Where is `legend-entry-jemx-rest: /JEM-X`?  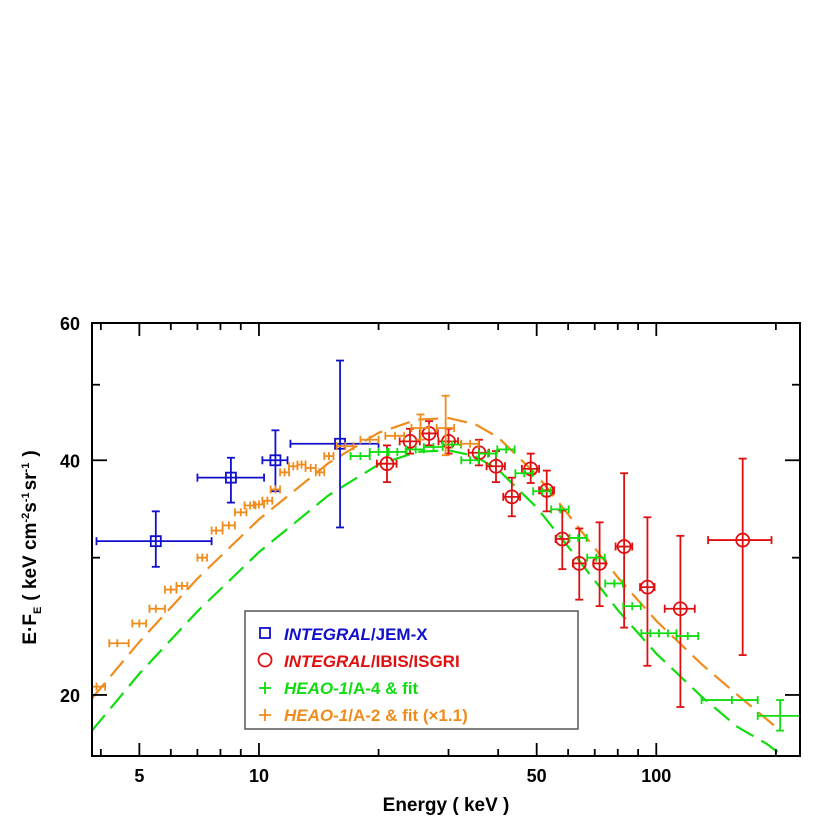 legend-entry-jemx-rest: /JEM-X is located at coordinates (399, 634).